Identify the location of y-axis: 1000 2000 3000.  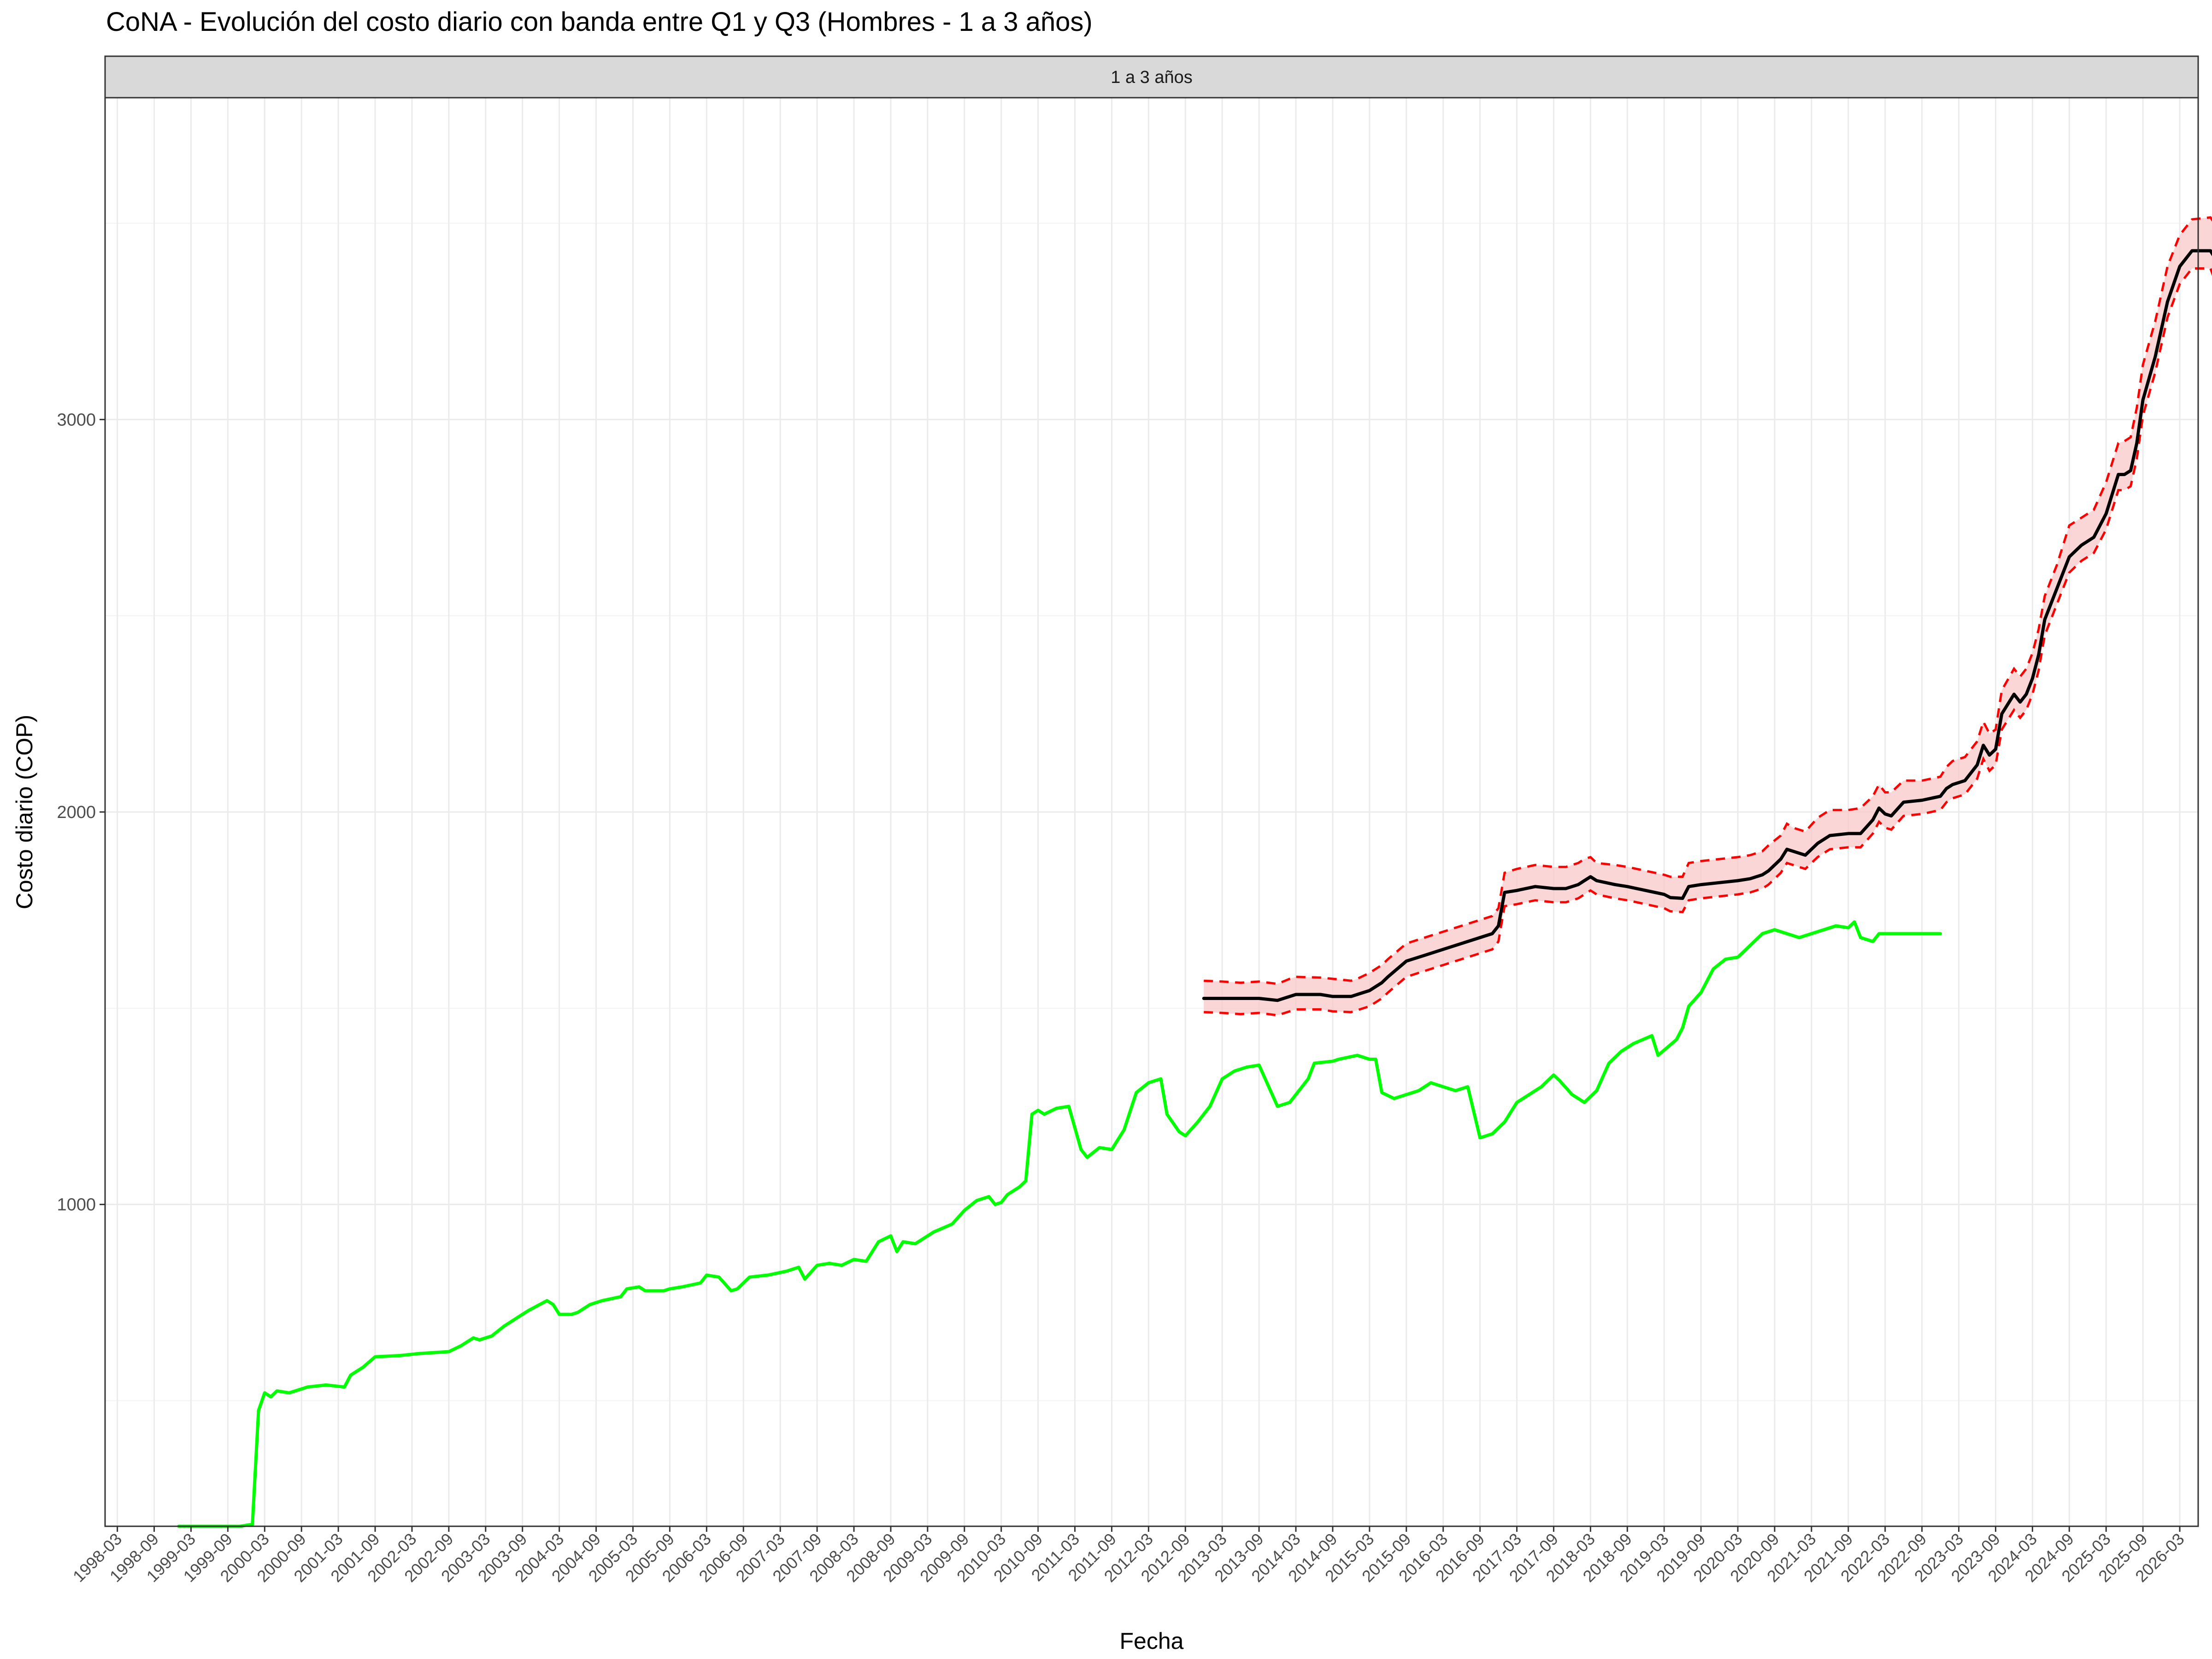
(81, 812).